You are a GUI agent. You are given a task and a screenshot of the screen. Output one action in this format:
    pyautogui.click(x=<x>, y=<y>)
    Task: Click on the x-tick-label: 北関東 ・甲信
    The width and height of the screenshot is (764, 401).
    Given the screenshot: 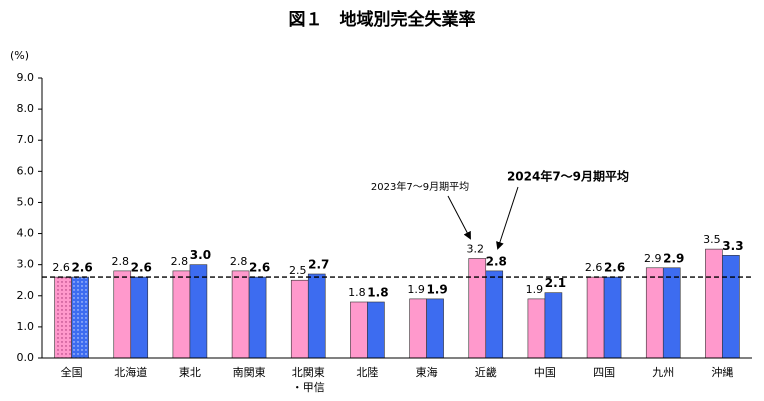 What is the action you would take?
    pyautogui.click(x=308, y=380)
    